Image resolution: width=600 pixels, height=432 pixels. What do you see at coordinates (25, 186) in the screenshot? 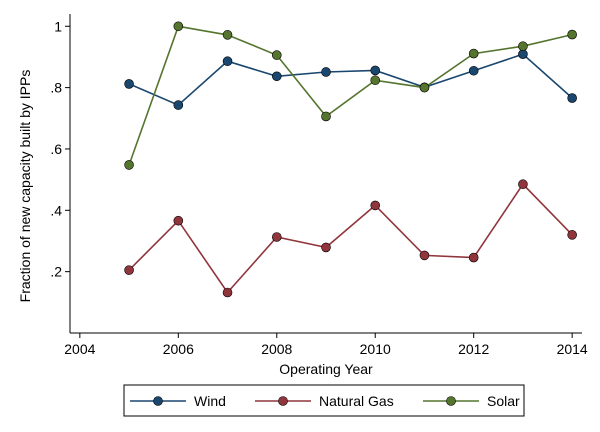
I see `y-axis-label: Fraction of new capacity built by IPPs` at bounding box center [25, 186].